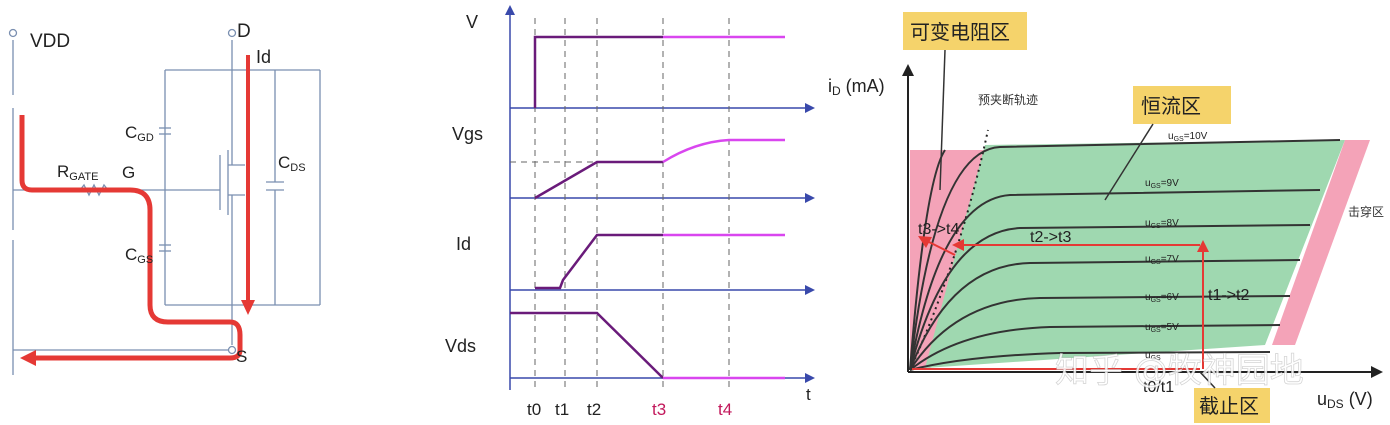 This screenshot has height=425, width=1390. I want to click on x-axis-label: uDS (V), so click(1345, 400).